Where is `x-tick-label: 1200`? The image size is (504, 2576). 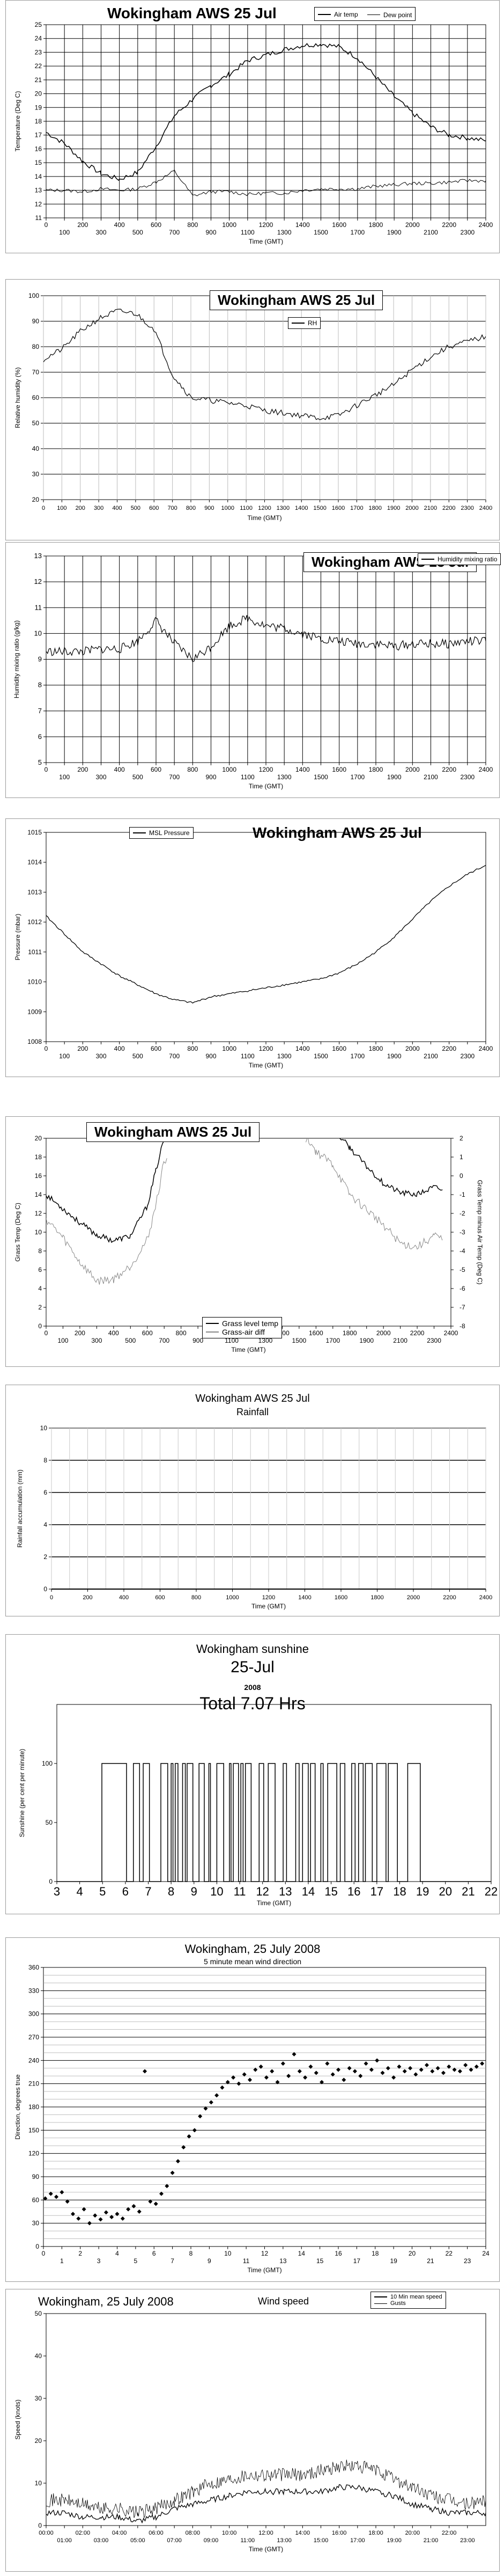 x-tick-label: 1200 is located at coordinates (266, 1048).